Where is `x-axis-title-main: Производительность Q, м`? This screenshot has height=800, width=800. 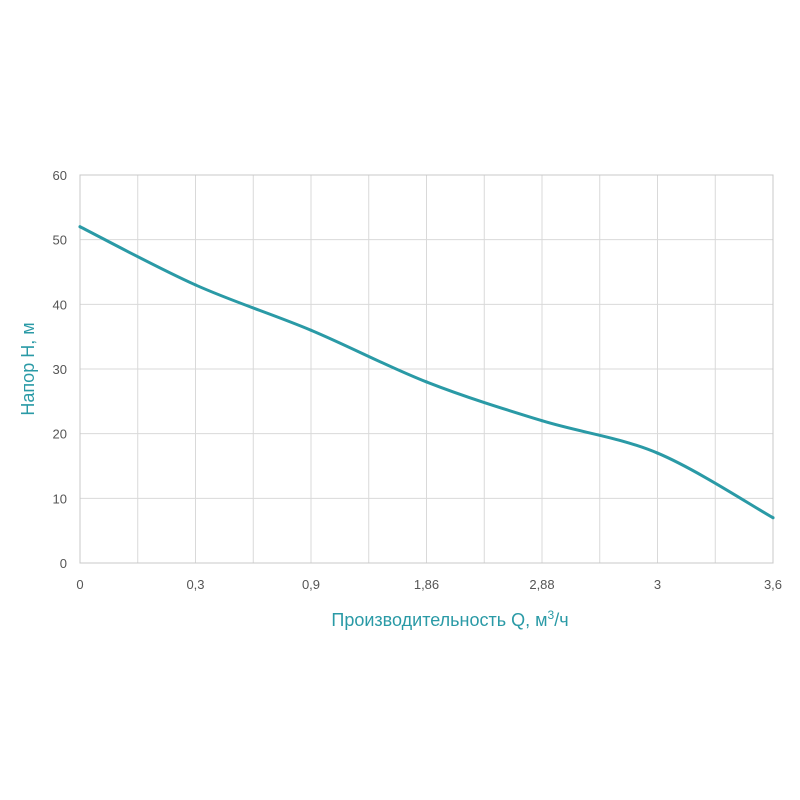 x-axis-title-main: Производительность Q, м is located at coordinates (439, 620).